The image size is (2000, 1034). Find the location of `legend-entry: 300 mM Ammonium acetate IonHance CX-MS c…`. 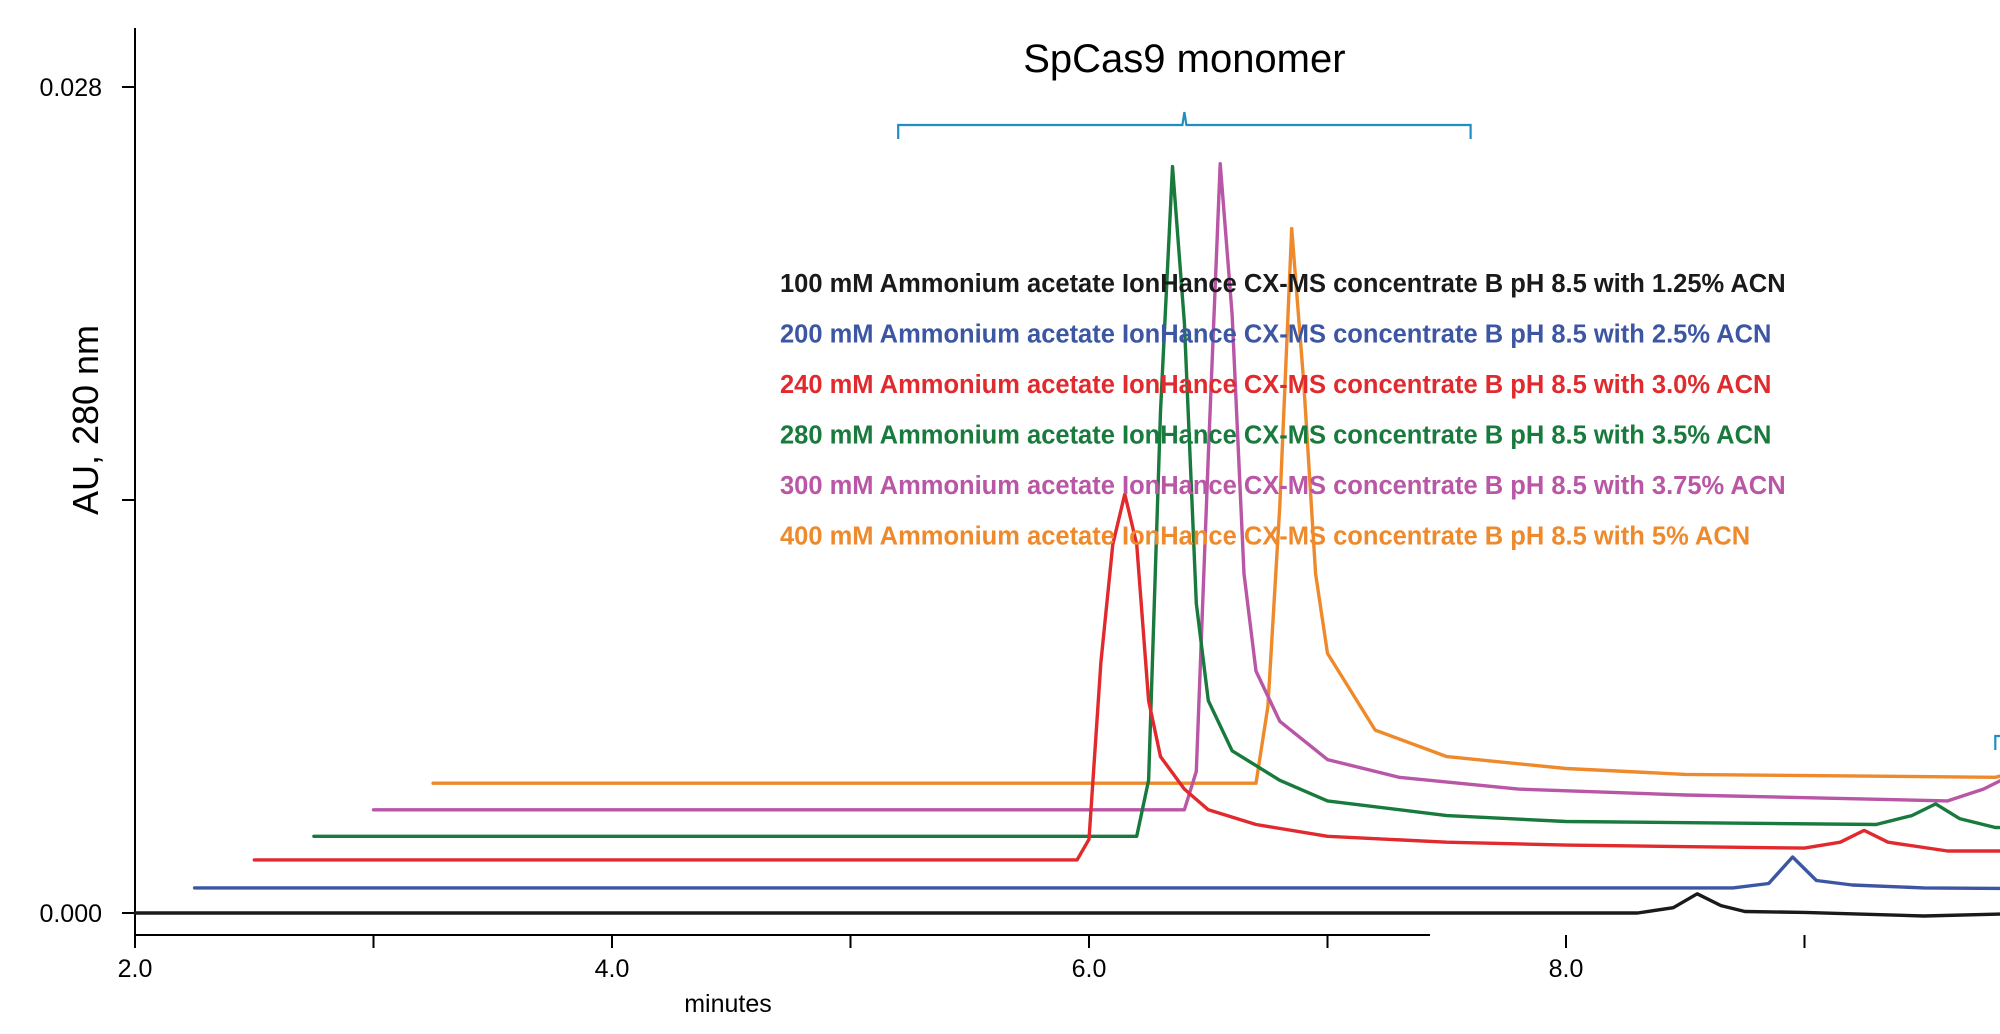

legend-entry: 300 mM Ammonium acetate IonHance CX-MS c… is located at coordinates (1283, 486).